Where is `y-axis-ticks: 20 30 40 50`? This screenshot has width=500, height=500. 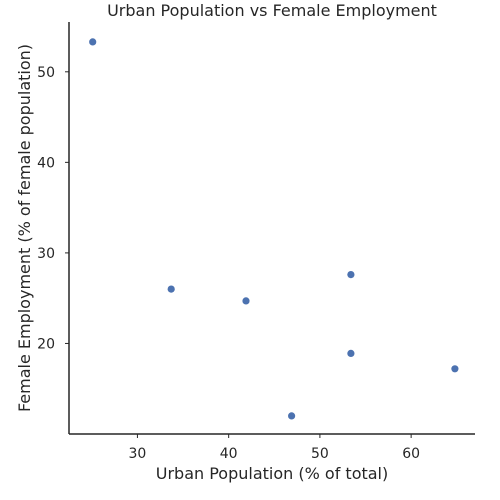 y-axis-ticks: 20 30 40 50 is located at coordinates (53, 209).